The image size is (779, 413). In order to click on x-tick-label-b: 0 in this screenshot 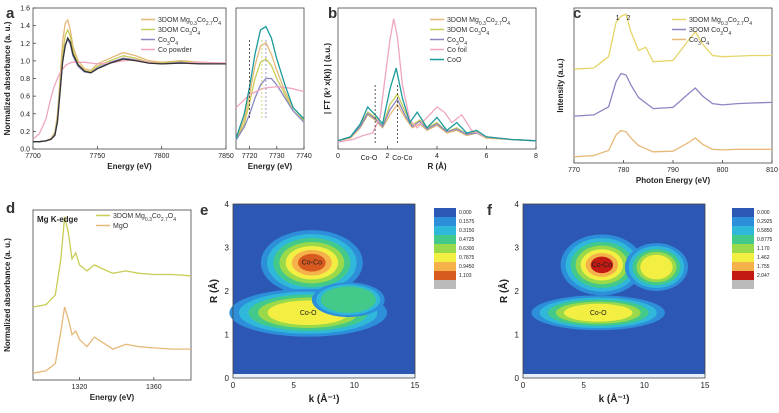, I will do `click(338, 156)`.